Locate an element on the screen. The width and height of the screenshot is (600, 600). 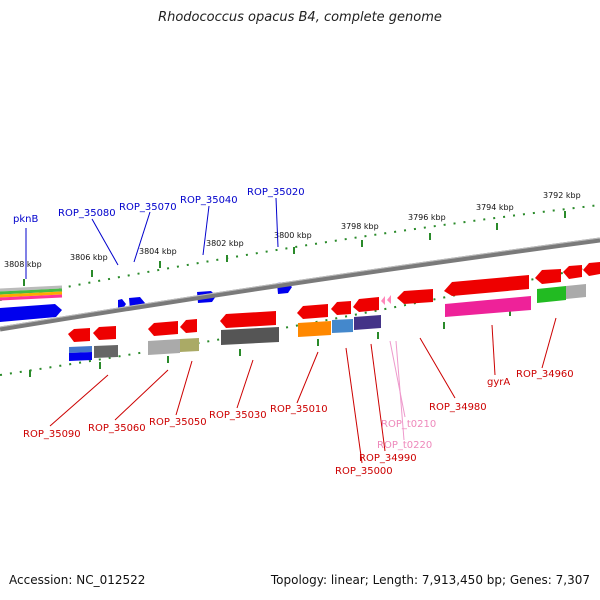
gene-label: ROP_35040 is located at coordinates (209, 200).